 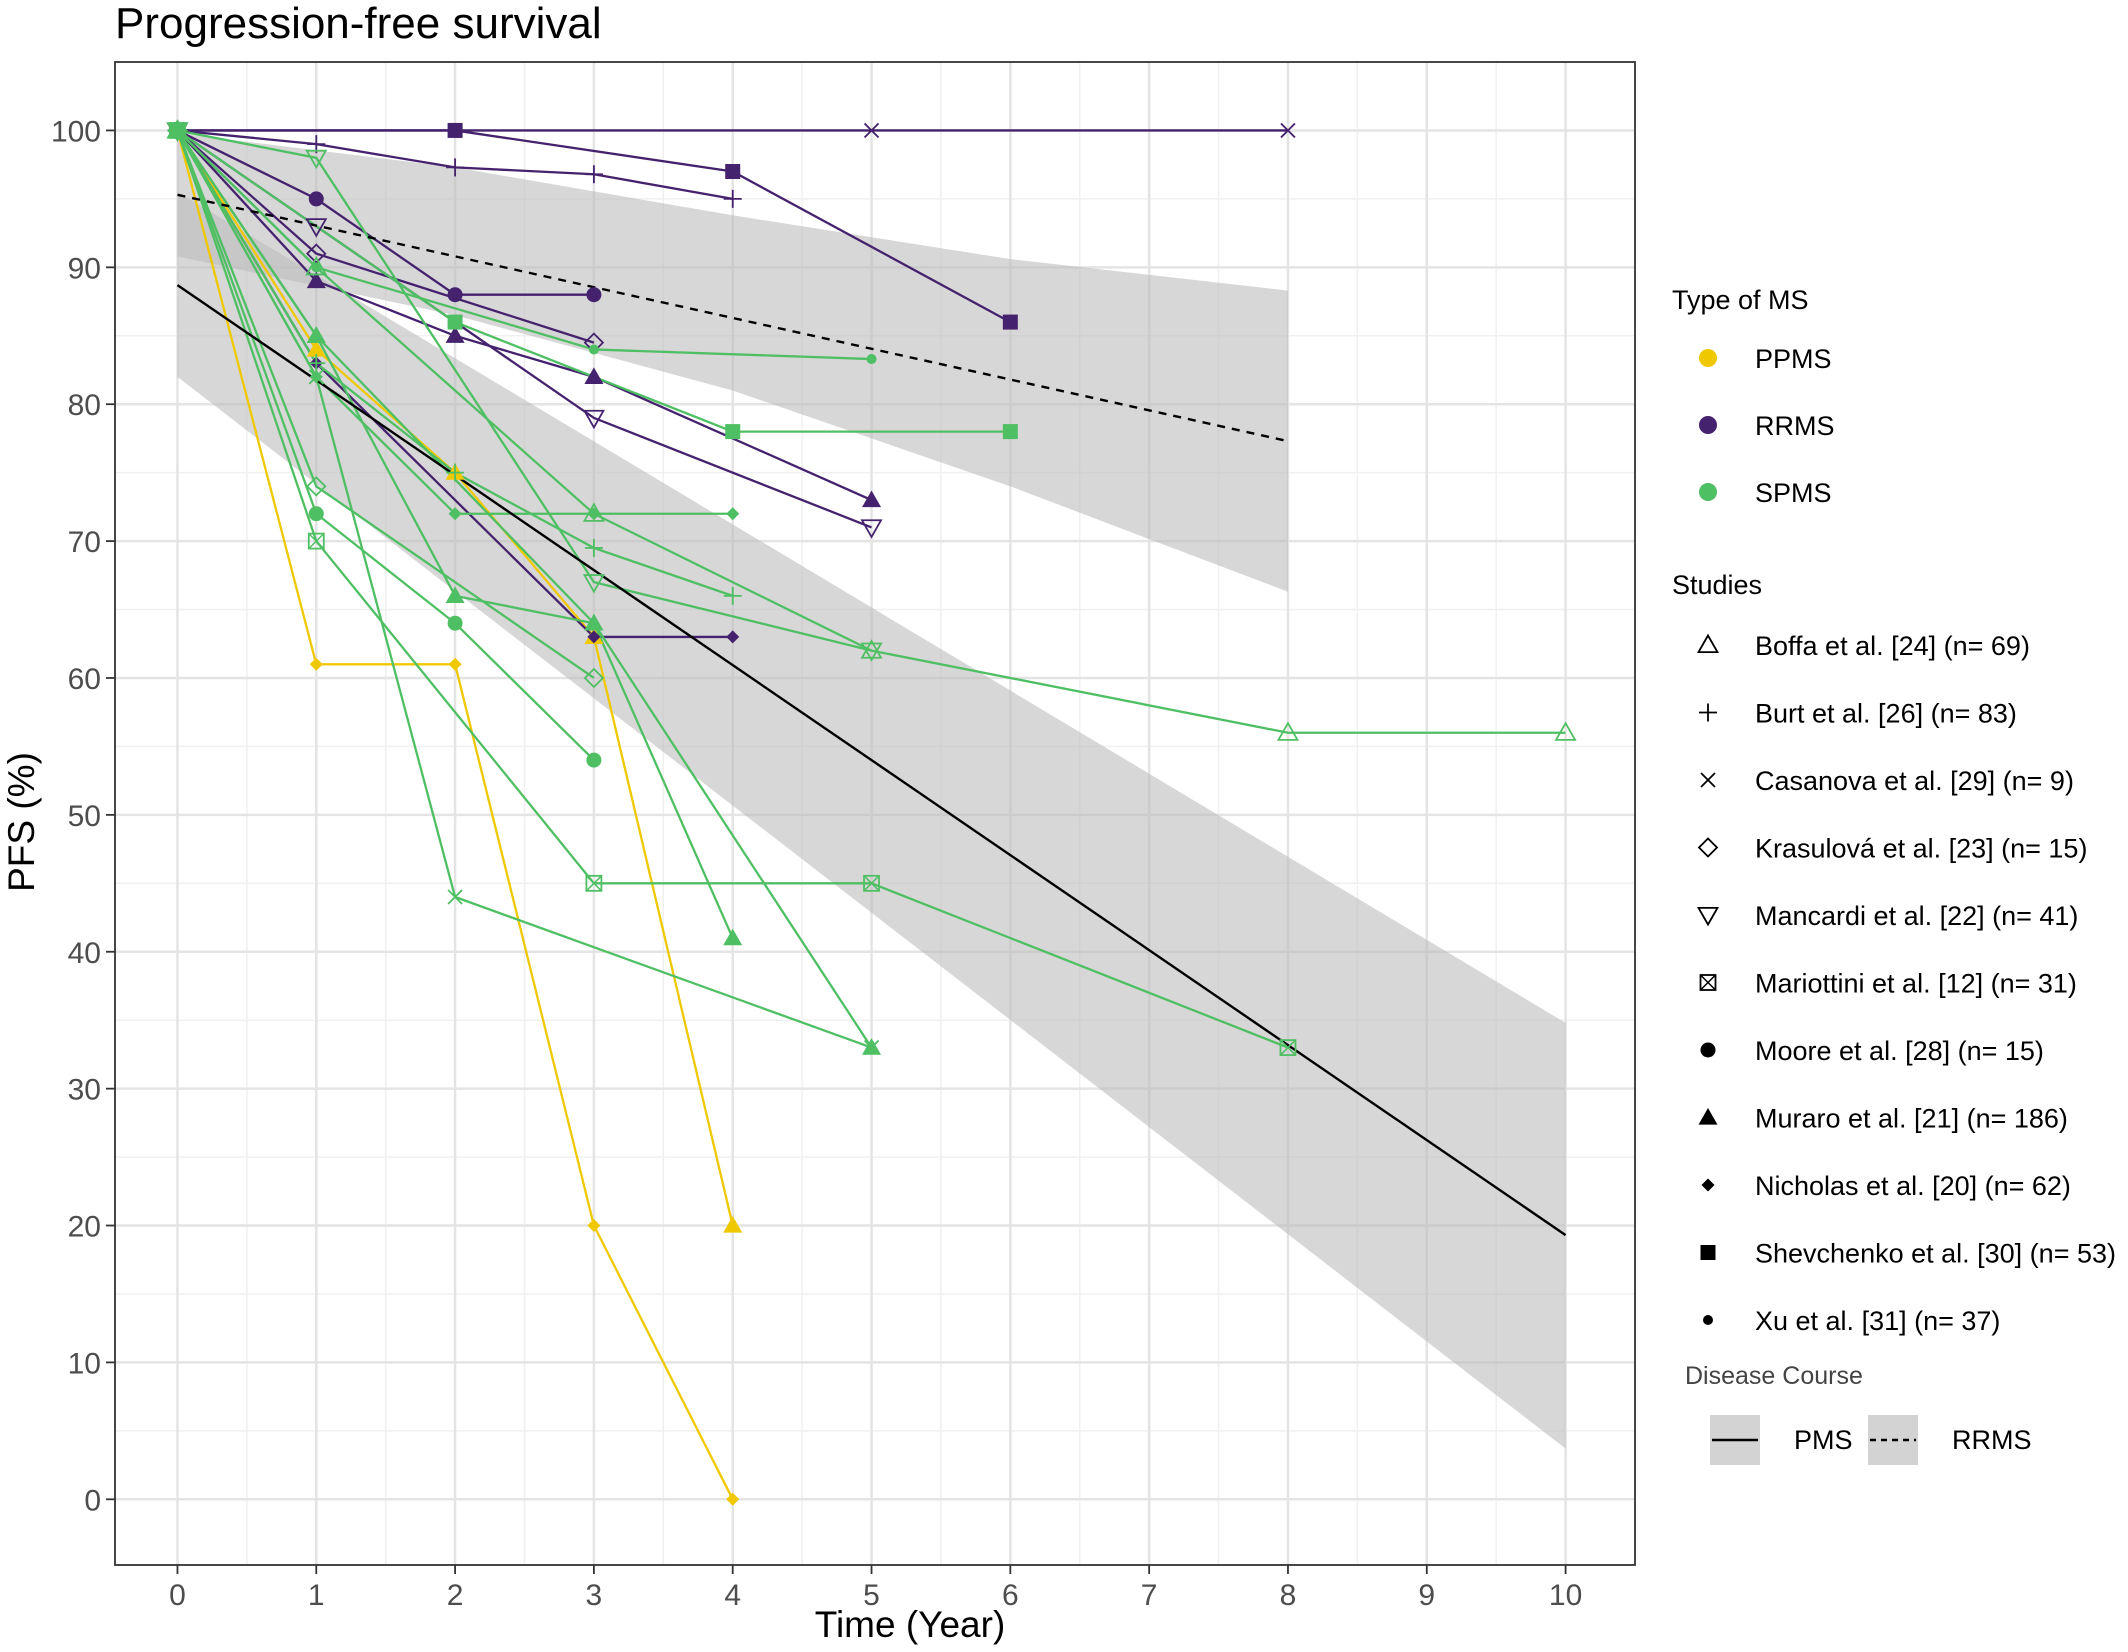 I want to click on legend-shape-diamond-open, so click(x=1708, y=847).